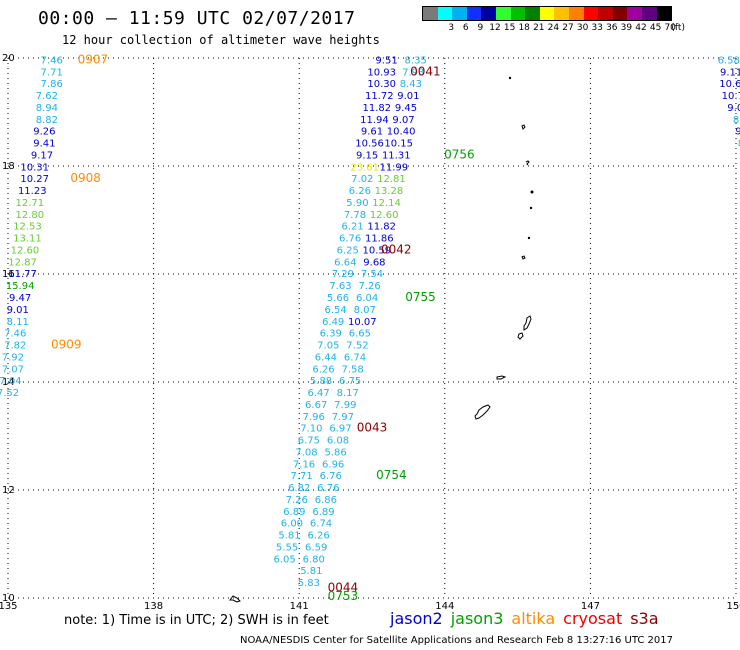 The height and width of the screenshot is (650, 740). What do you see at coordinates (612, 28) in the screenshot?
I see `color-scale-tick: 36` at bounding box center [612, 28].